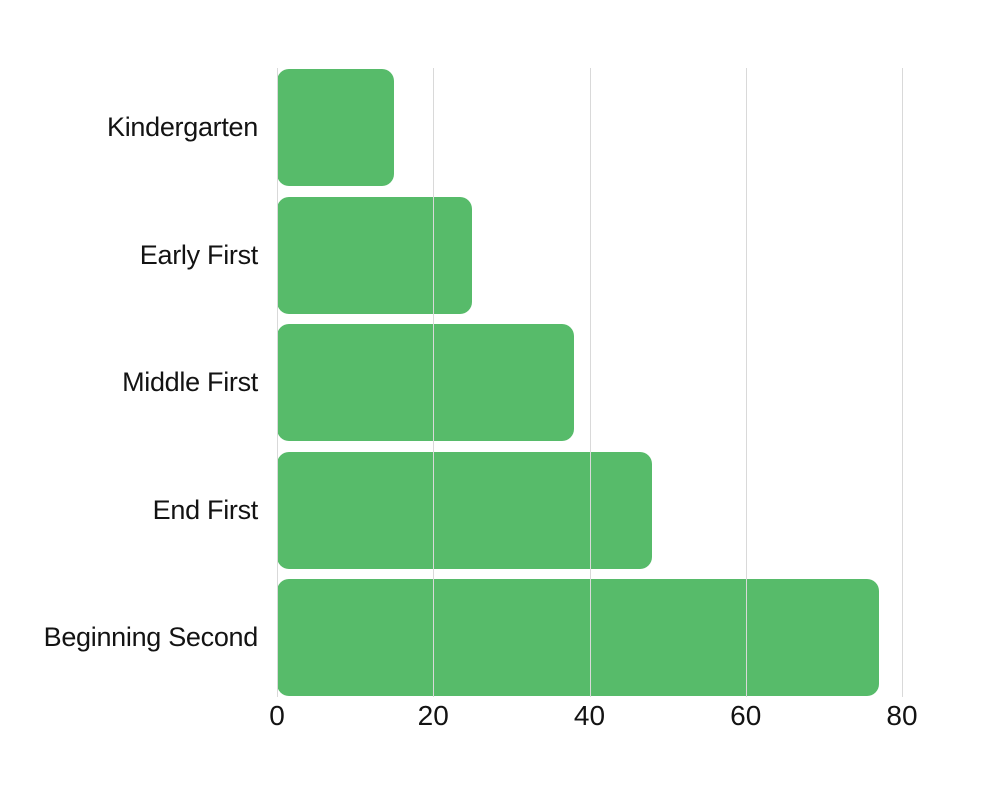 Image resolution: width=995 pixels, height=807 pixels. I want to click on bar-early-first, so click(375, 255).